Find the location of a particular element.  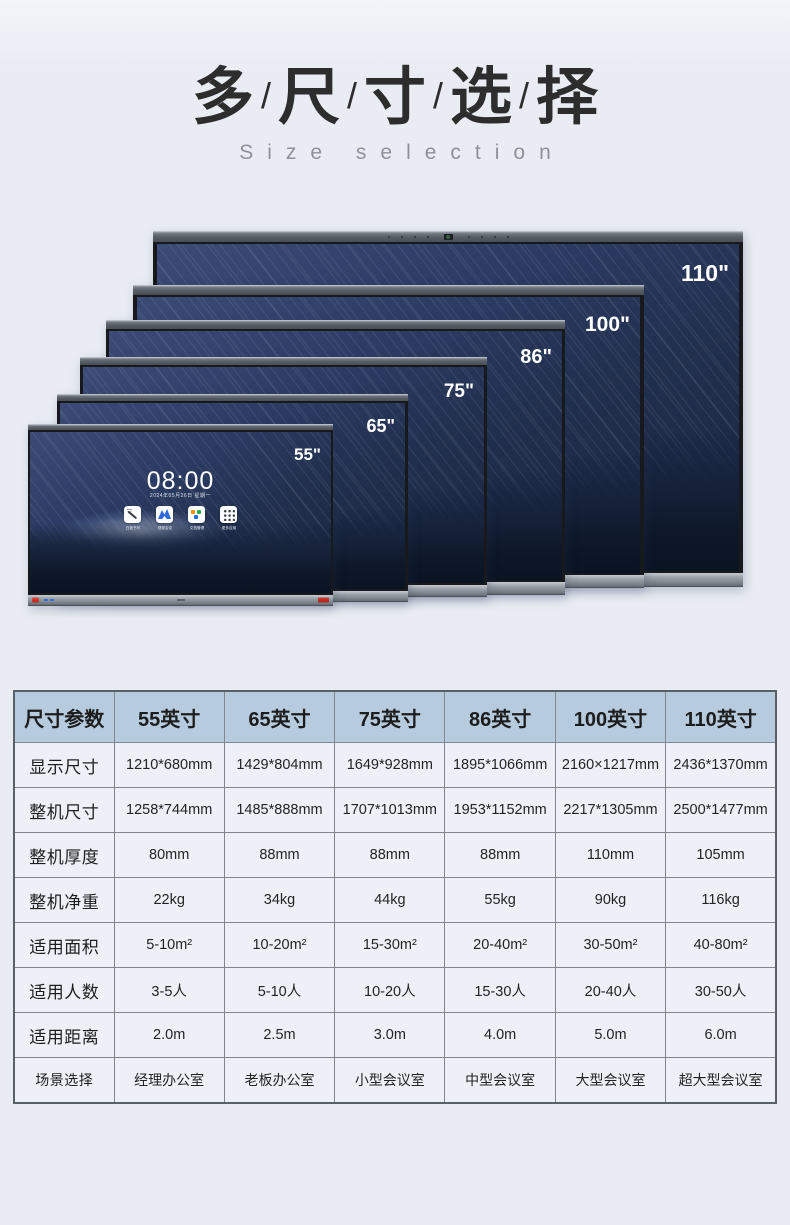

spec-cell: 老板办公室 is located at coordinates (279, 1080).